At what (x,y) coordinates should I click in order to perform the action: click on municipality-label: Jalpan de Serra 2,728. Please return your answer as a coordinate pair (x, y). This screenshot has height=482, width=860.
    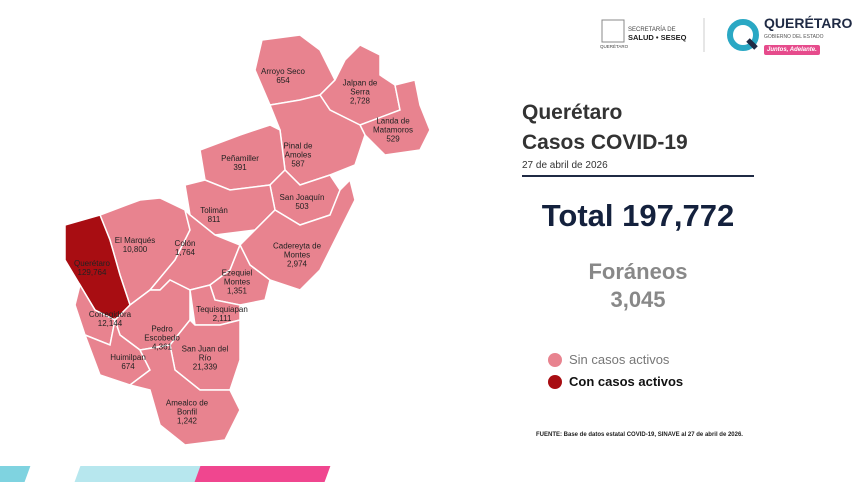
    Looking at the image, I should click on (360, 92).